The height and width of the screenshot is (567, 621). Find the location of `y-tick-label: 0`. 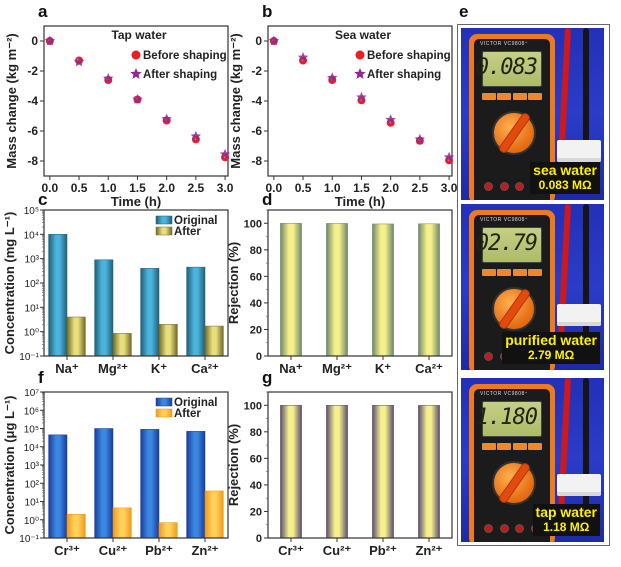

y-tick-label: 0 is located at coordinates (259, 539).